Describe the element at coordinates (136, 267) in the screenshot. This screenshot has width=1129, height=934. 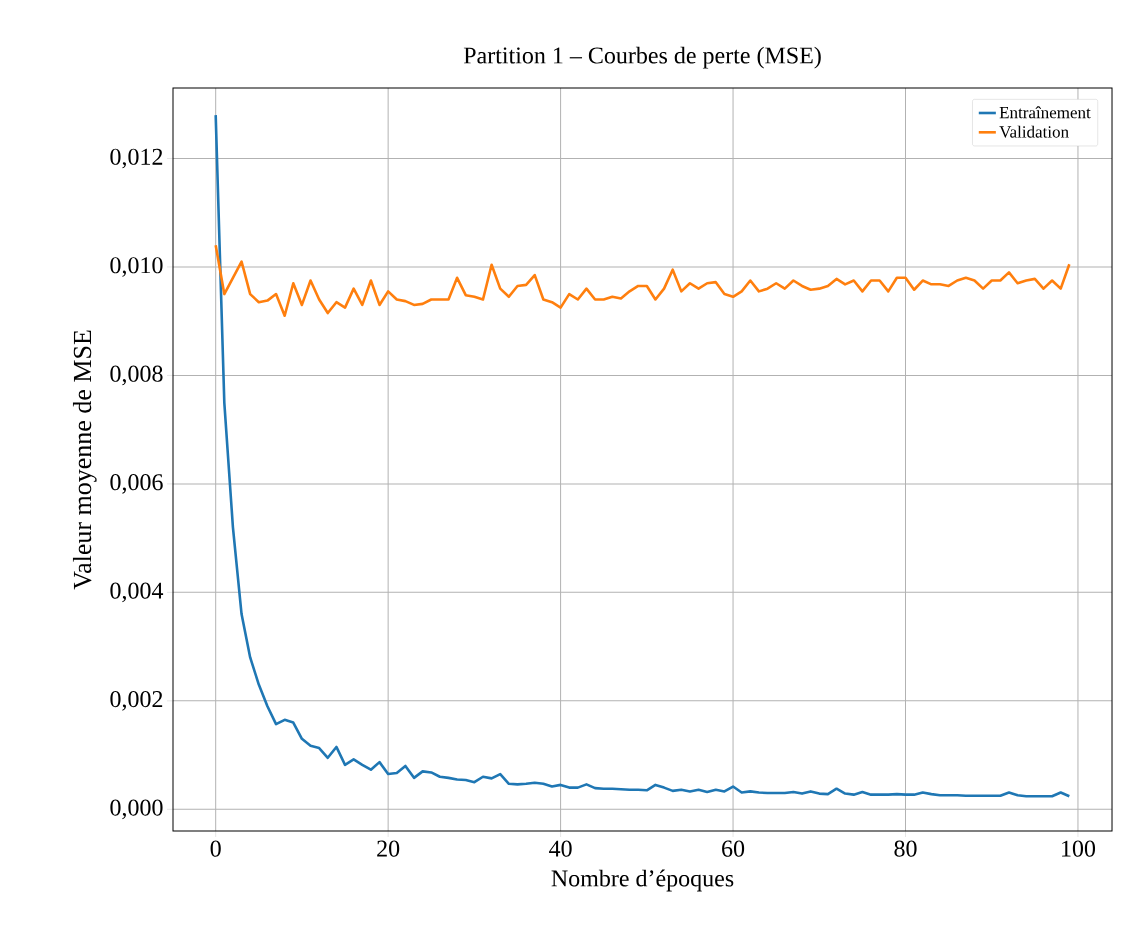
I see `y-tick-label: 0,010` at that location.